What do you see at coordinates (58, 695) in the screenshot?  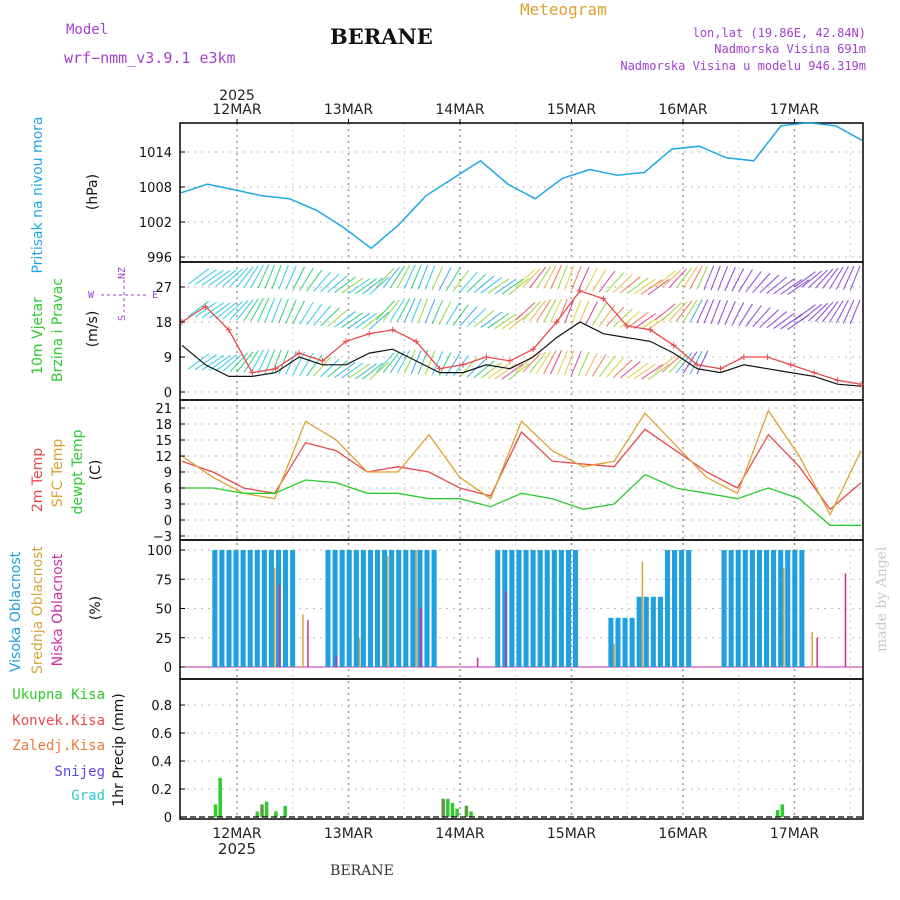 I see `legend-total-rain: Ukupna Kisa` at bounding box center [58, 695].